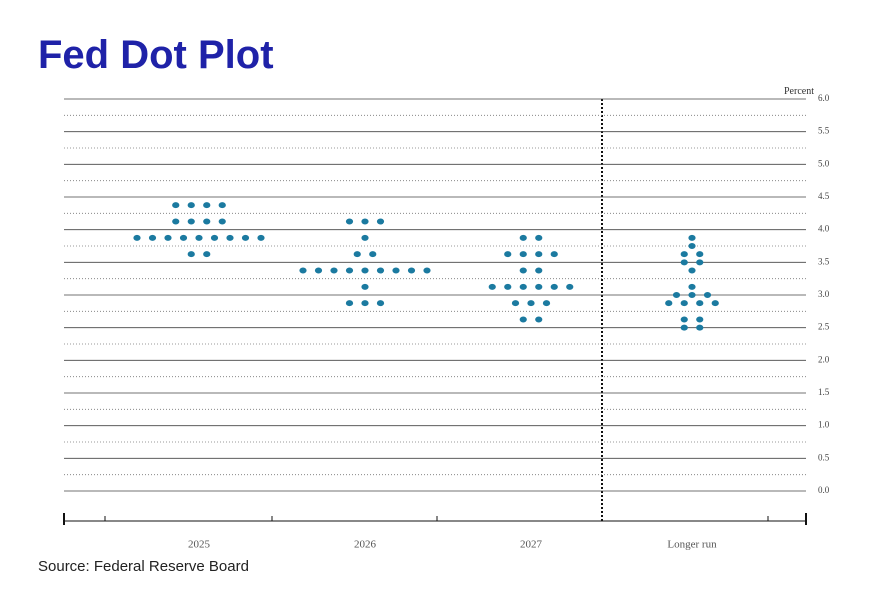 This screenshot has height=595, width=888. I want to click on y-tick-label: 2.0, so click(824, 359).